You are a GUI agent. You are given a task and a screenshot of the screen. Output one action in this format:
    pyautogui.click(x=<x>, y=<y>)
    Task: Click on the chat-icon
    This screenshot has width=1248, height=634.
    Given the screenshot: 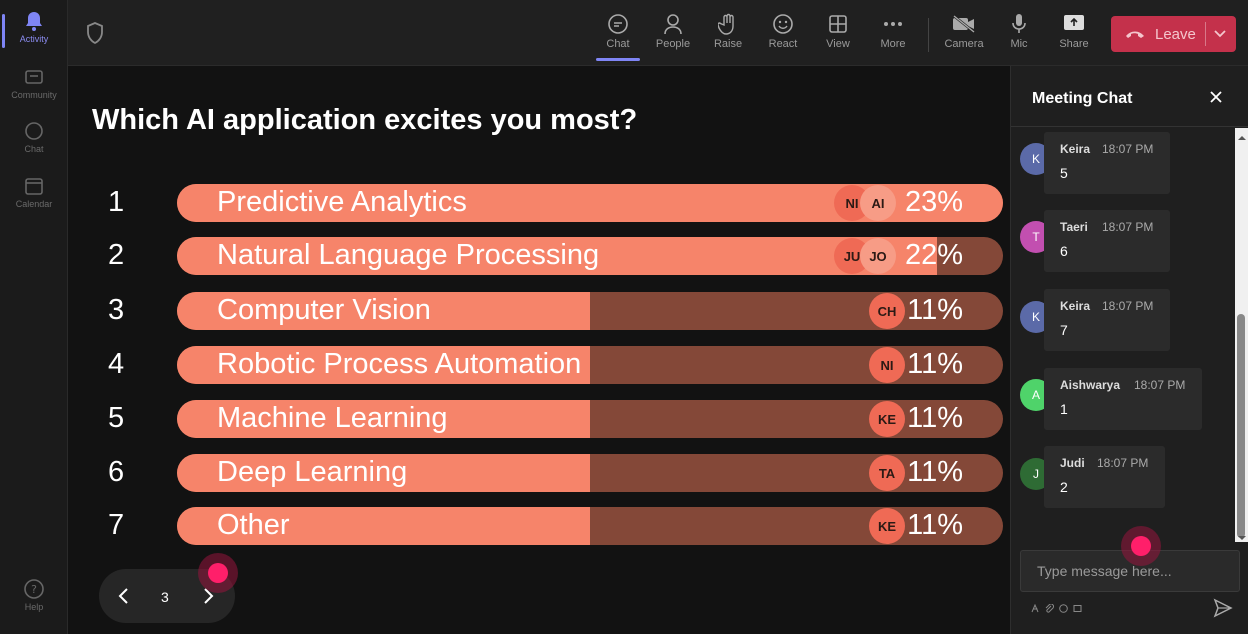 What is the action you would take?
    pyautogui.click(x=34, y=131)
    